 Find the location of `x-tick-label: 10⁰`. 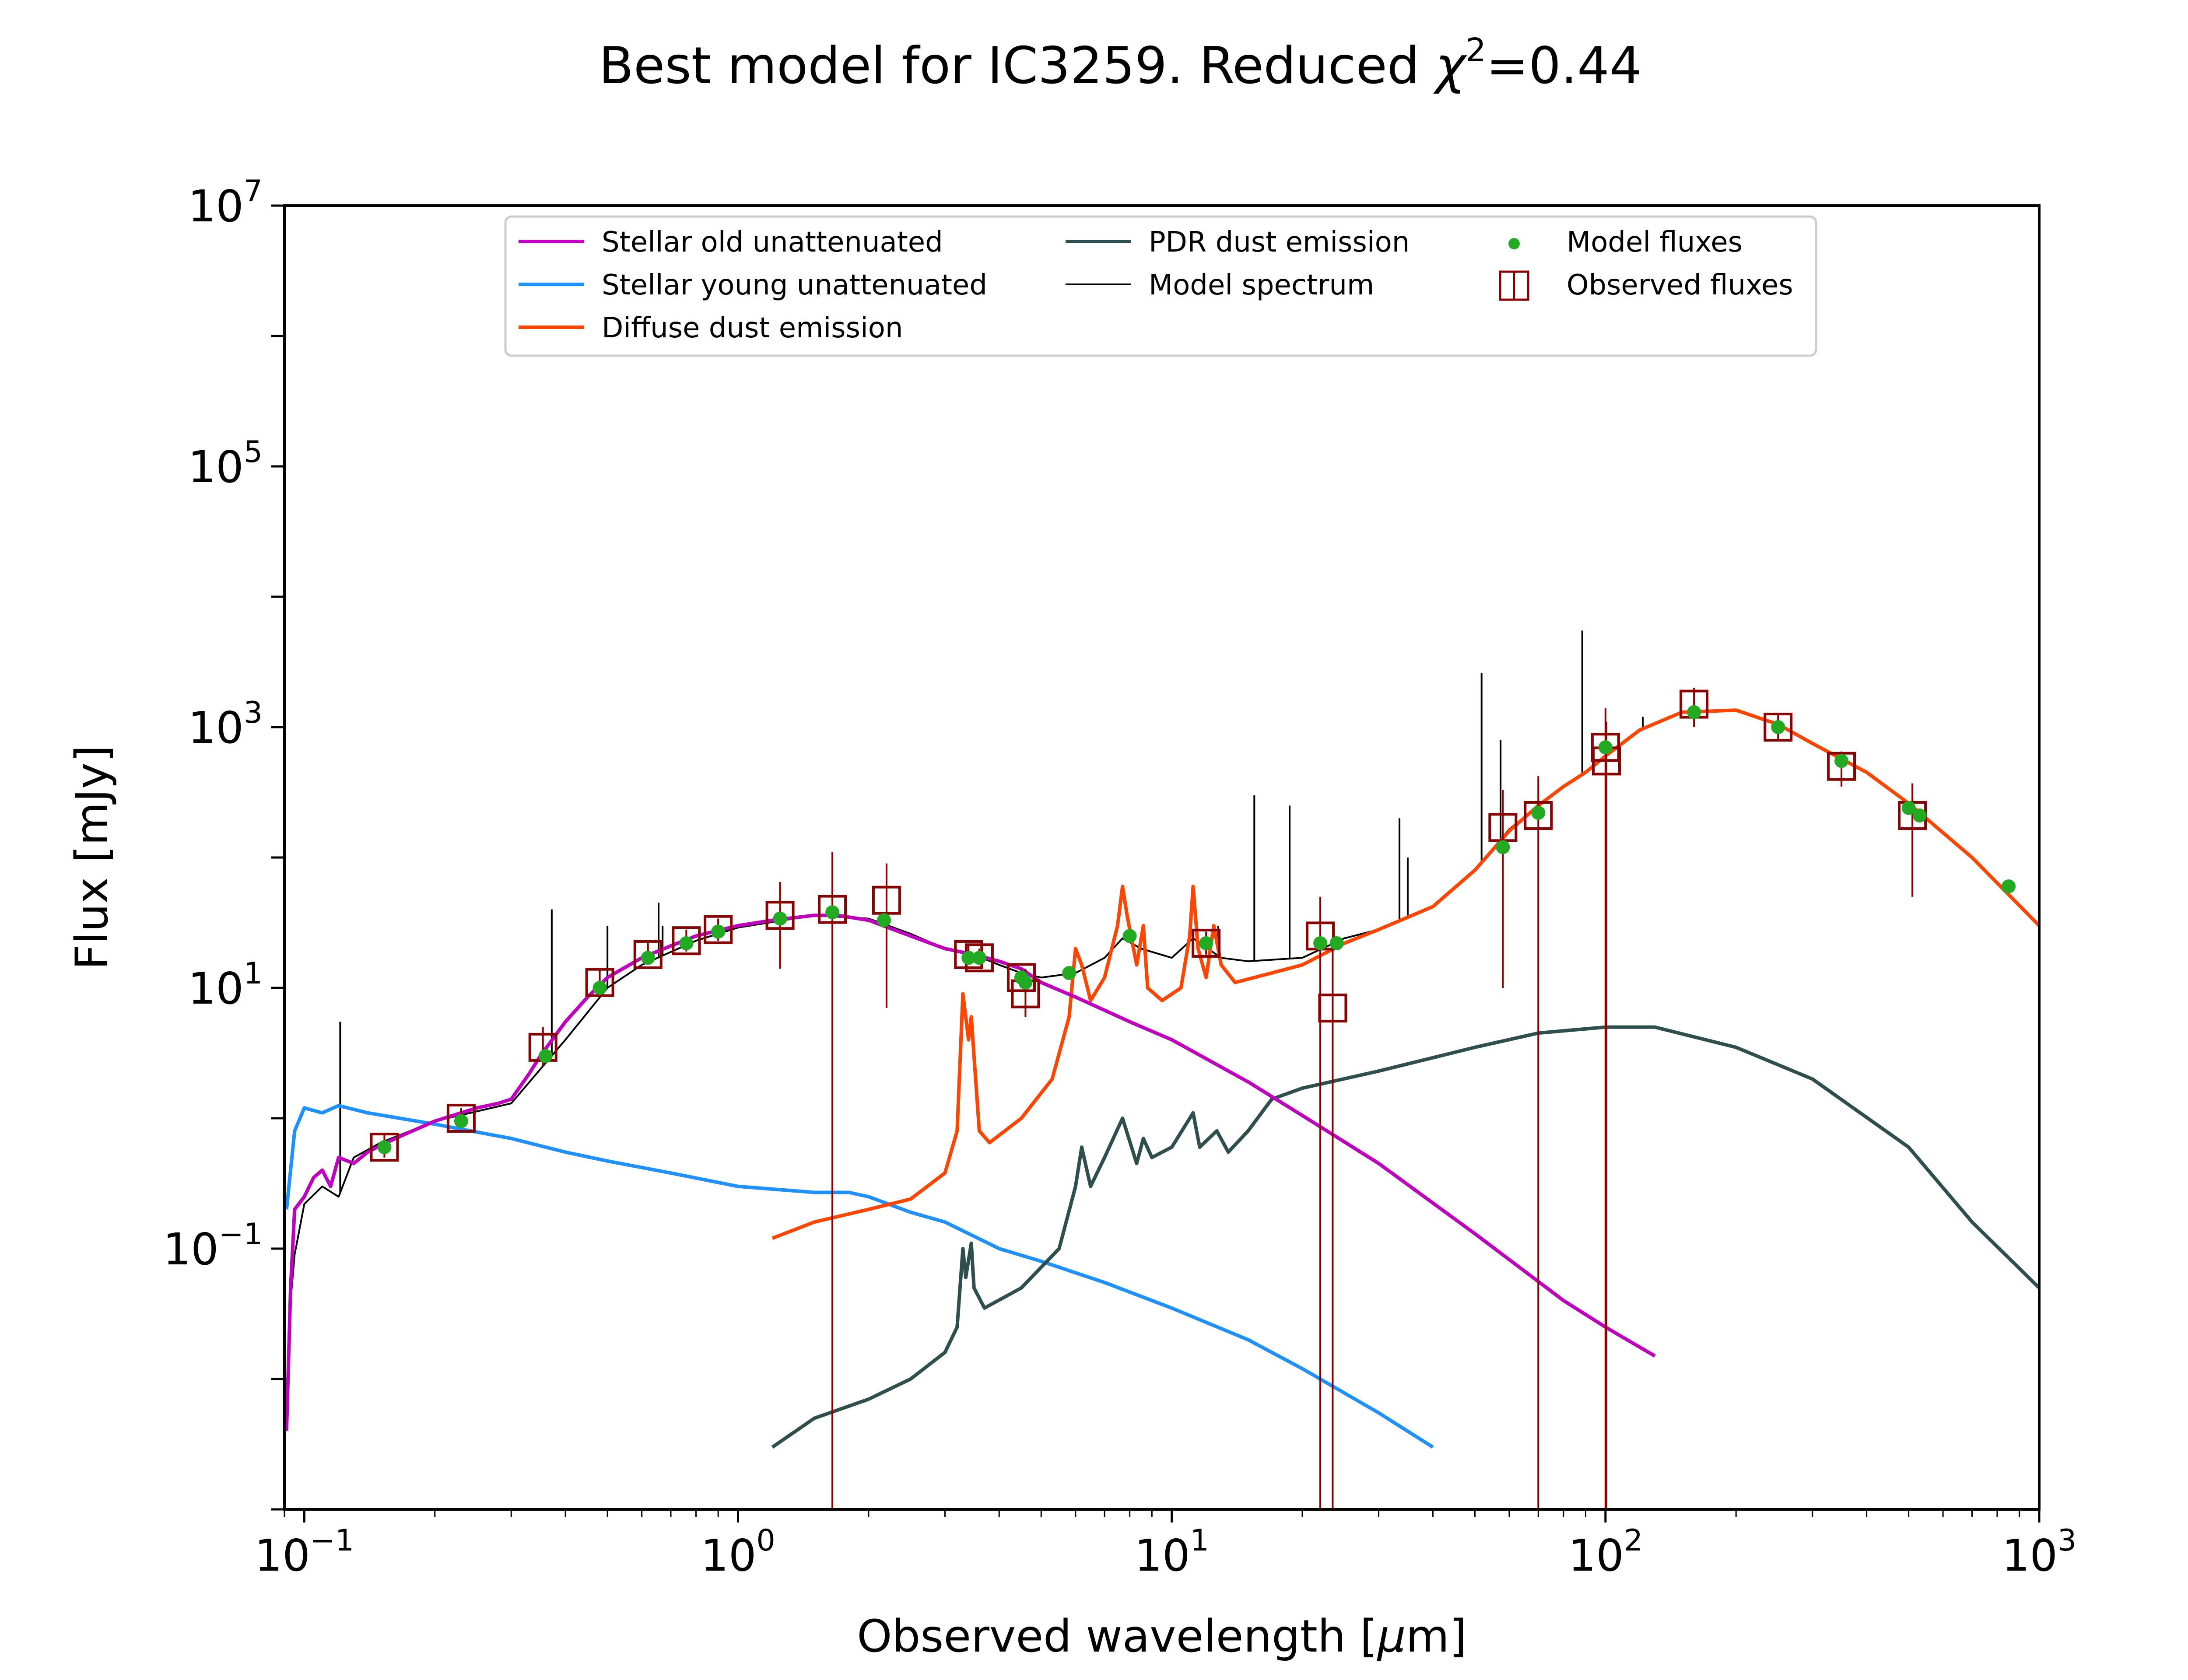

x-tick-label: 10⁰ is located at coordinates (738, 1552).